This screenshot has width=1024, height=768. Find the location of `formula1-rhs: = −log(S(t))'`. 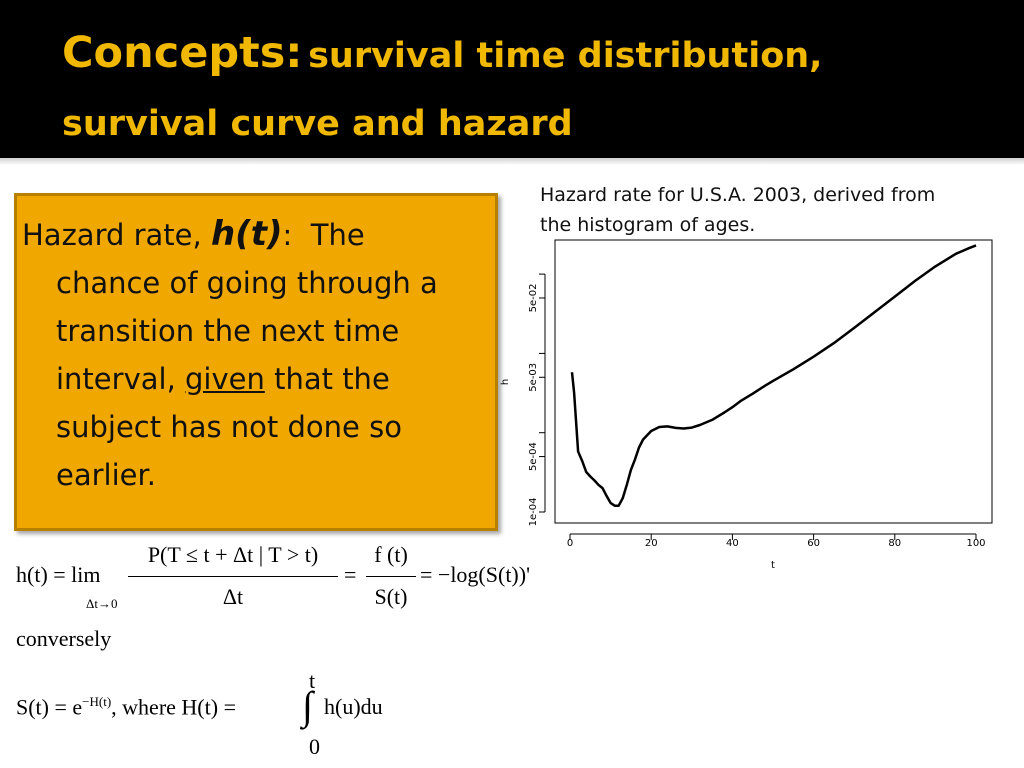

formula1-rhs: = −log(S(t))' is located at coordinates (475, 574).